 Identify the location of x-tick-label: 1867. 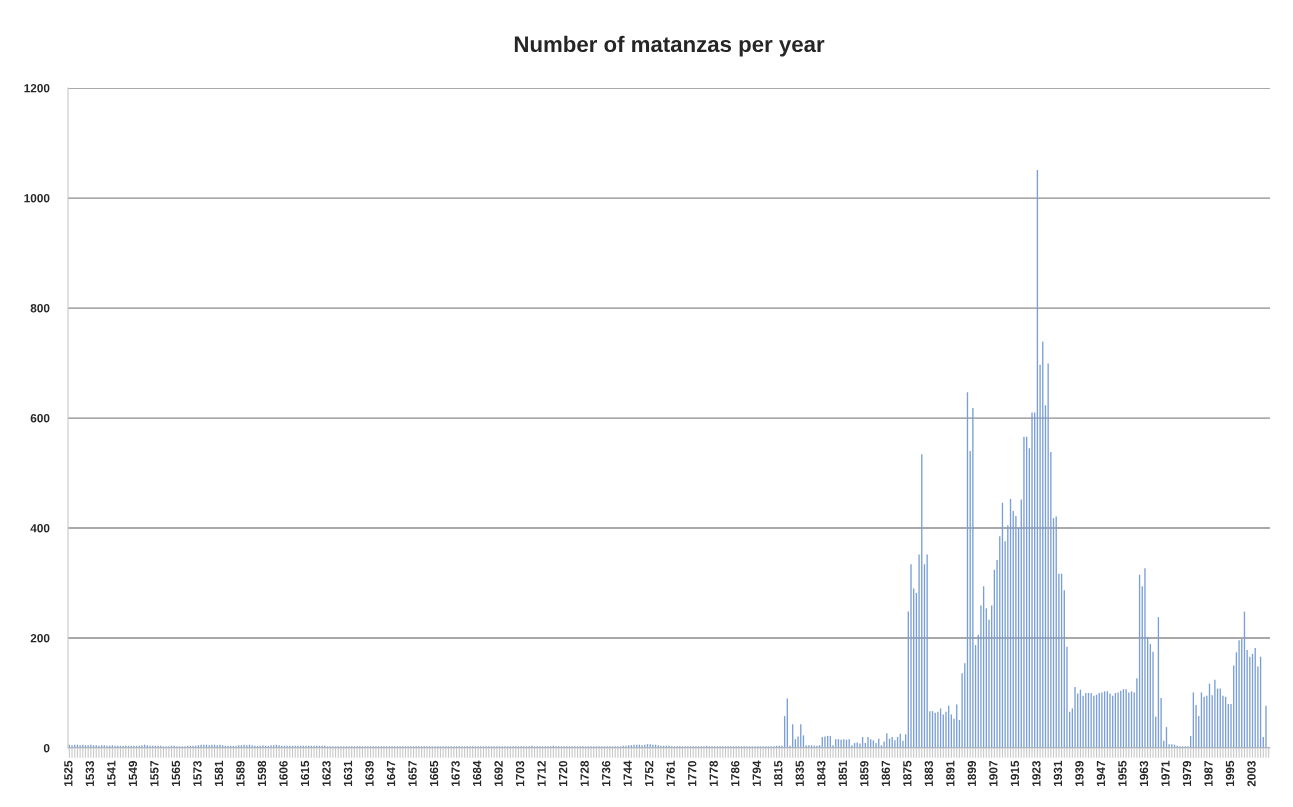
(885, 774).